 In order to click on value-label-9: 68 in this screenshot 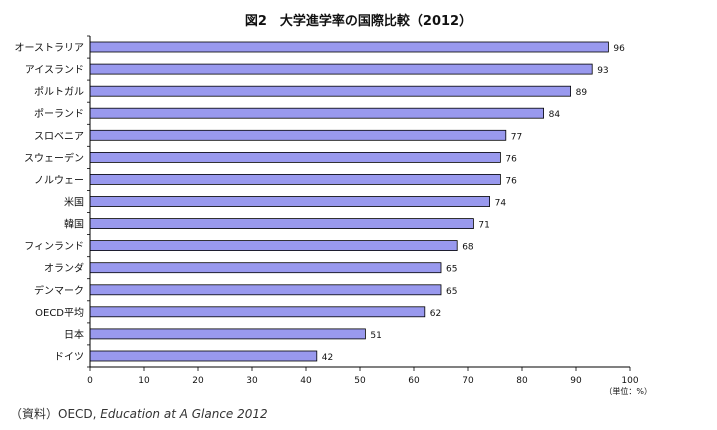, I will do `click(468, 248)`.